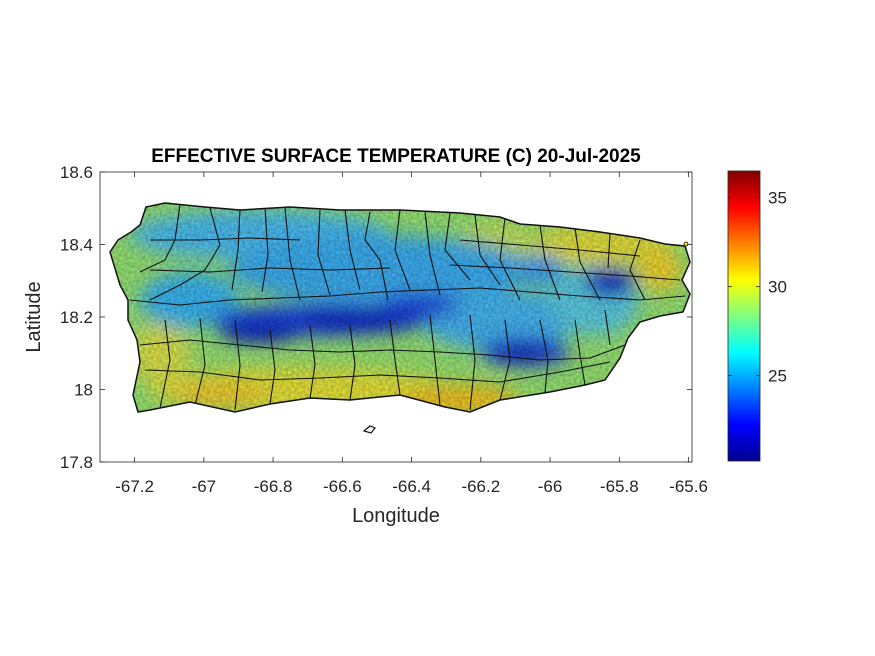 The image size is (875, 656). I want to click on colorbar-tick-label: 35, so click(777, 198).